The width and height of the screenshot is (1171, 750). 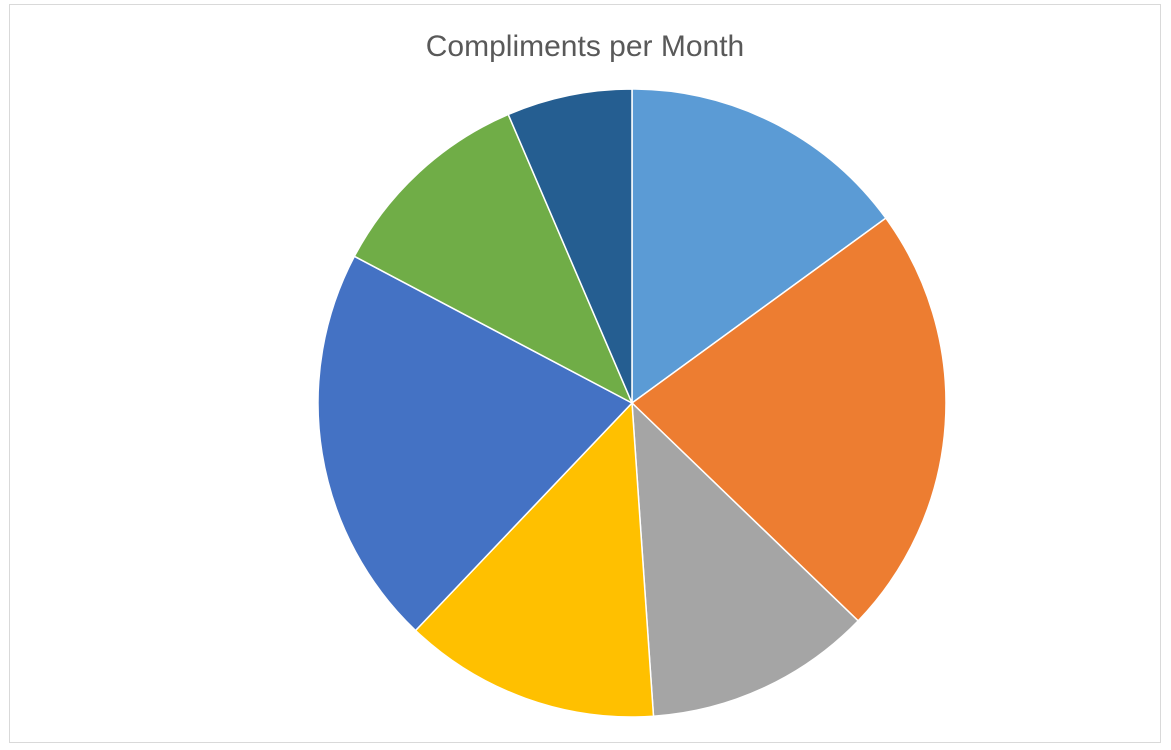 I want to click on chart-title: Compliments per Month, so click(x=585, y=46).